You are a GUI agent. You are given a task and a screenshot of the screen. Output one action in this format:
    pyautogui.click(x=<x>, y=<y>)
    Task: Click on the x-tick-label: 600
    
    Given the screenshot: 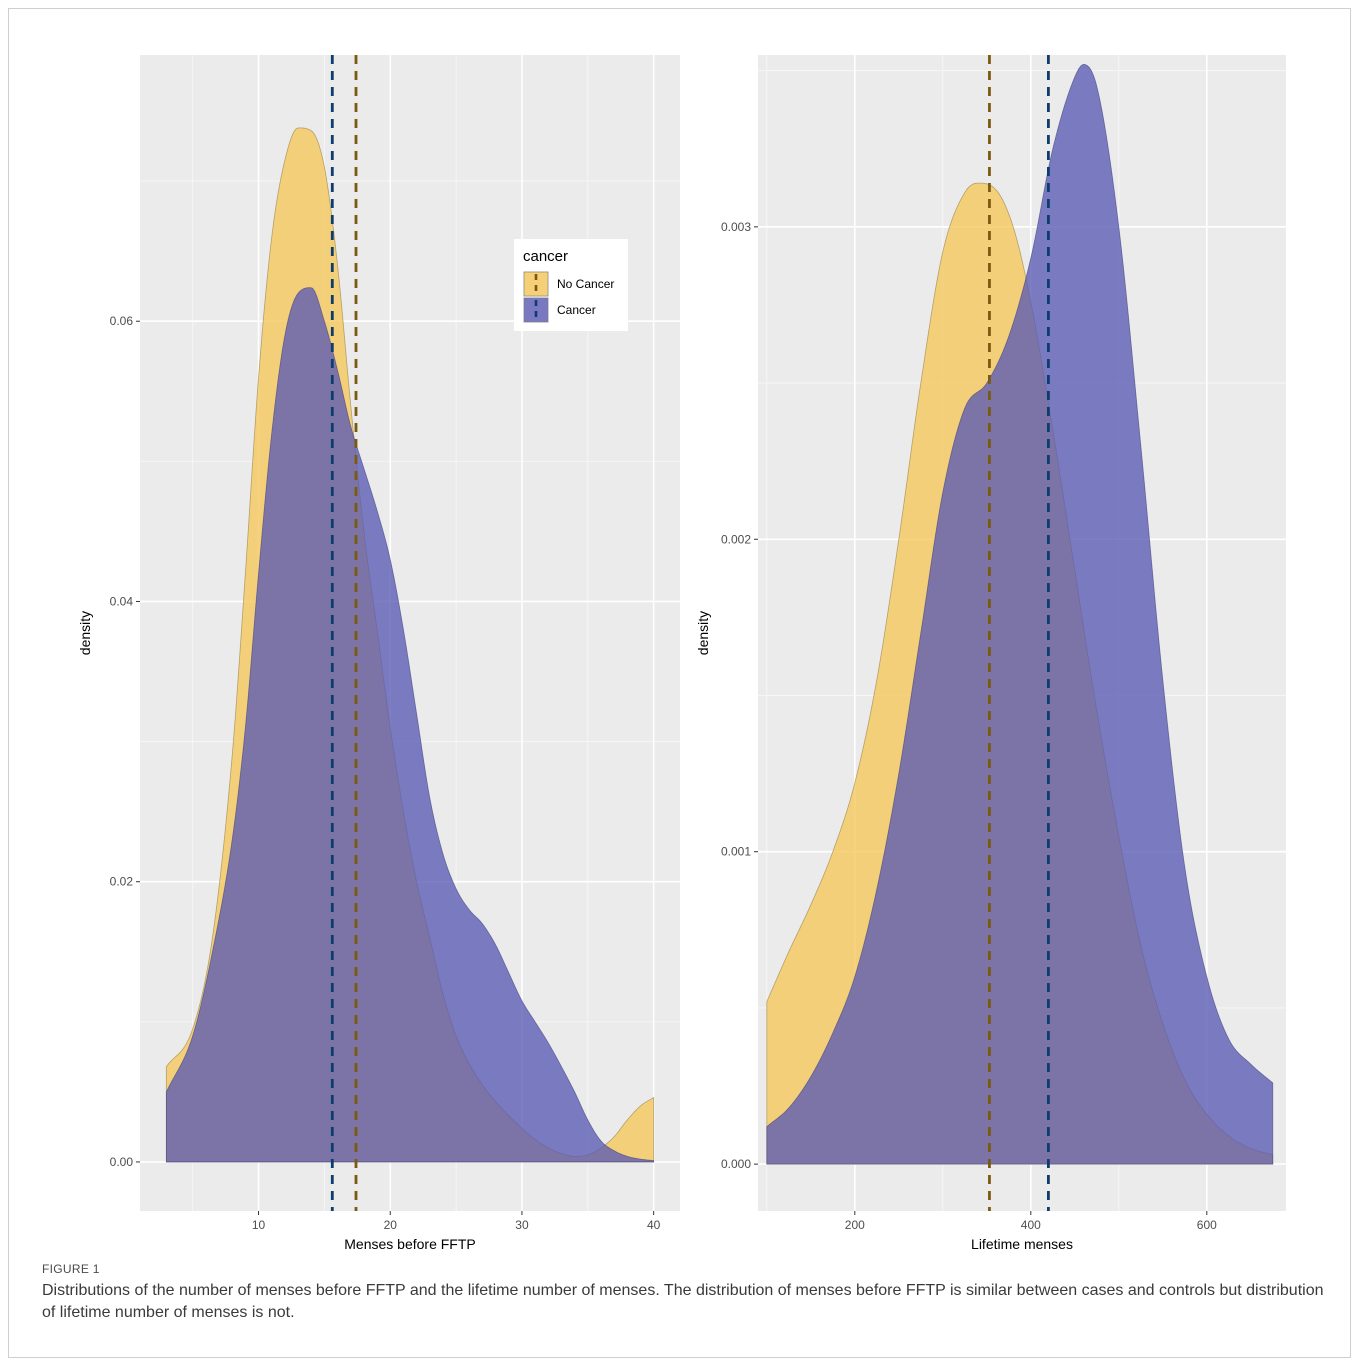 What is the action you would take?
    pyautogui.click(x=1207, y=1225)
    